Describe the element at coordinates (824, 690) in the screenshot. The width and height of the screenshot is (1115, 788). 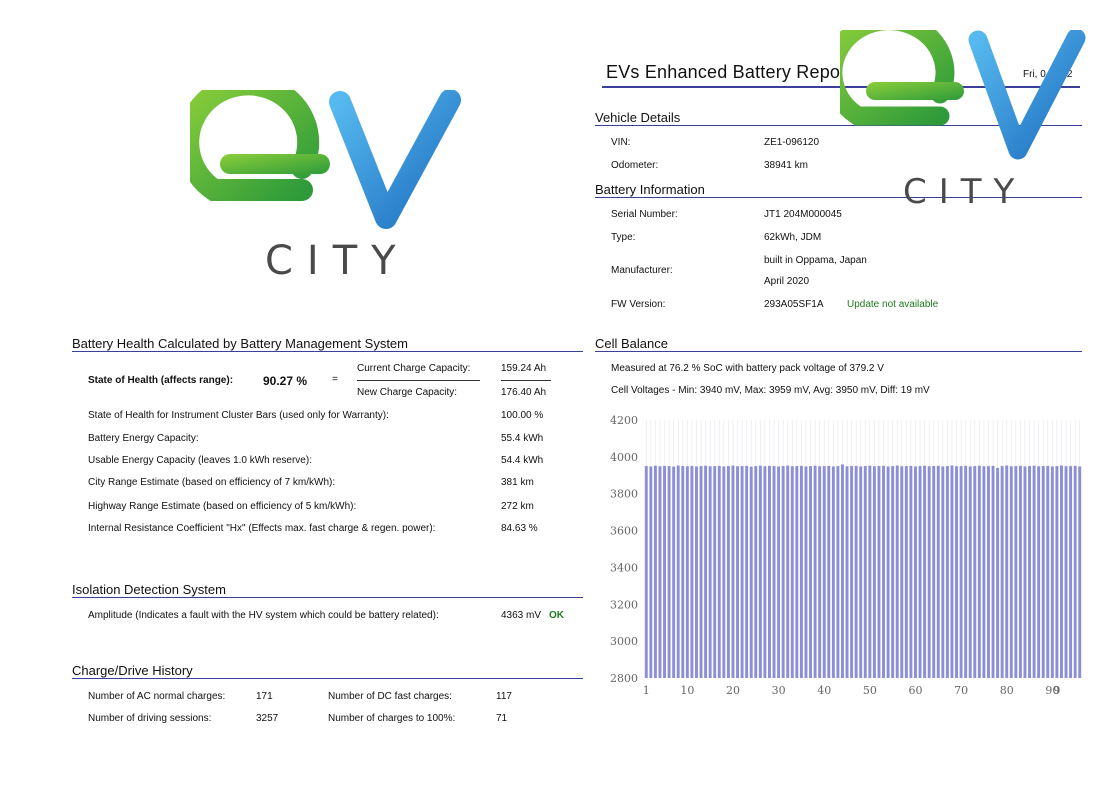
I see `chart-x-tick-label: 40` at that location.